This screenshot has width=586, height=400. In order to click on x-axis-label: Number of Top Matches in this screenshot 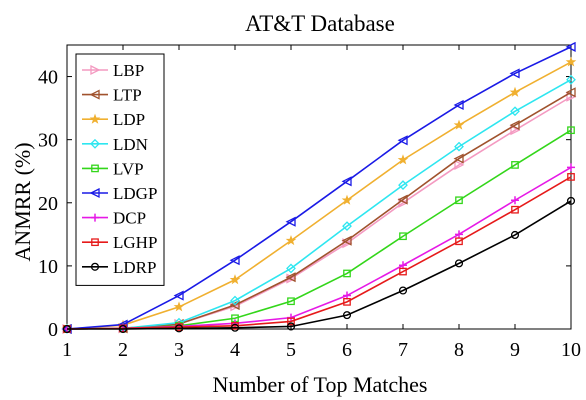, I will do `click(320, 384)`.